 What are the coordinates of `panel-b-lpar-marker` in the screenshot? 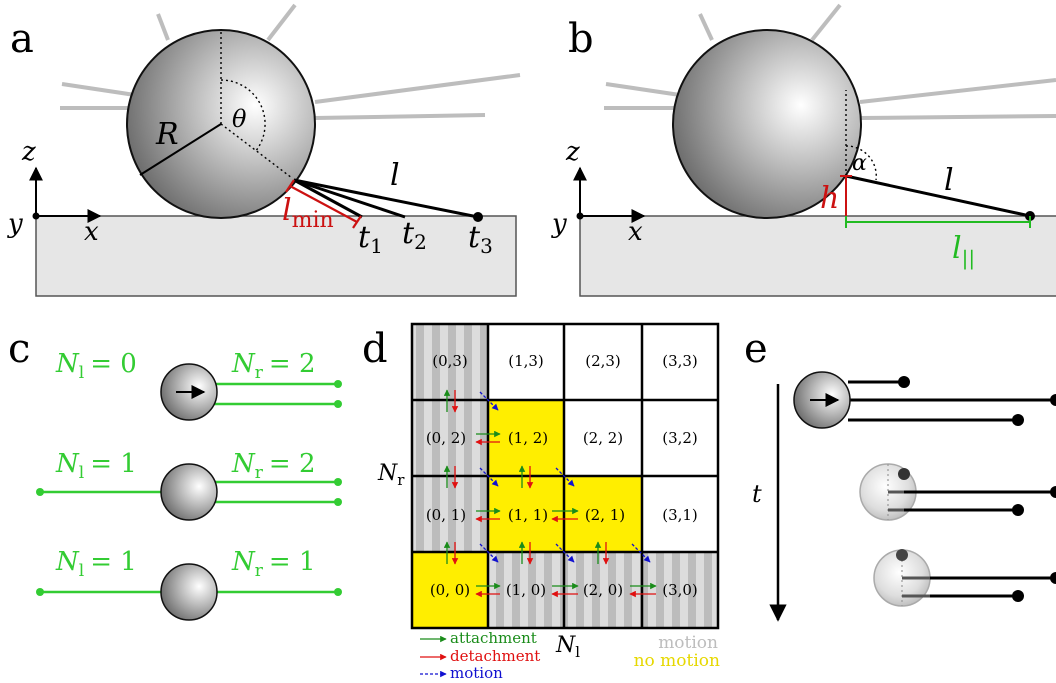 It's located at (938, 222).